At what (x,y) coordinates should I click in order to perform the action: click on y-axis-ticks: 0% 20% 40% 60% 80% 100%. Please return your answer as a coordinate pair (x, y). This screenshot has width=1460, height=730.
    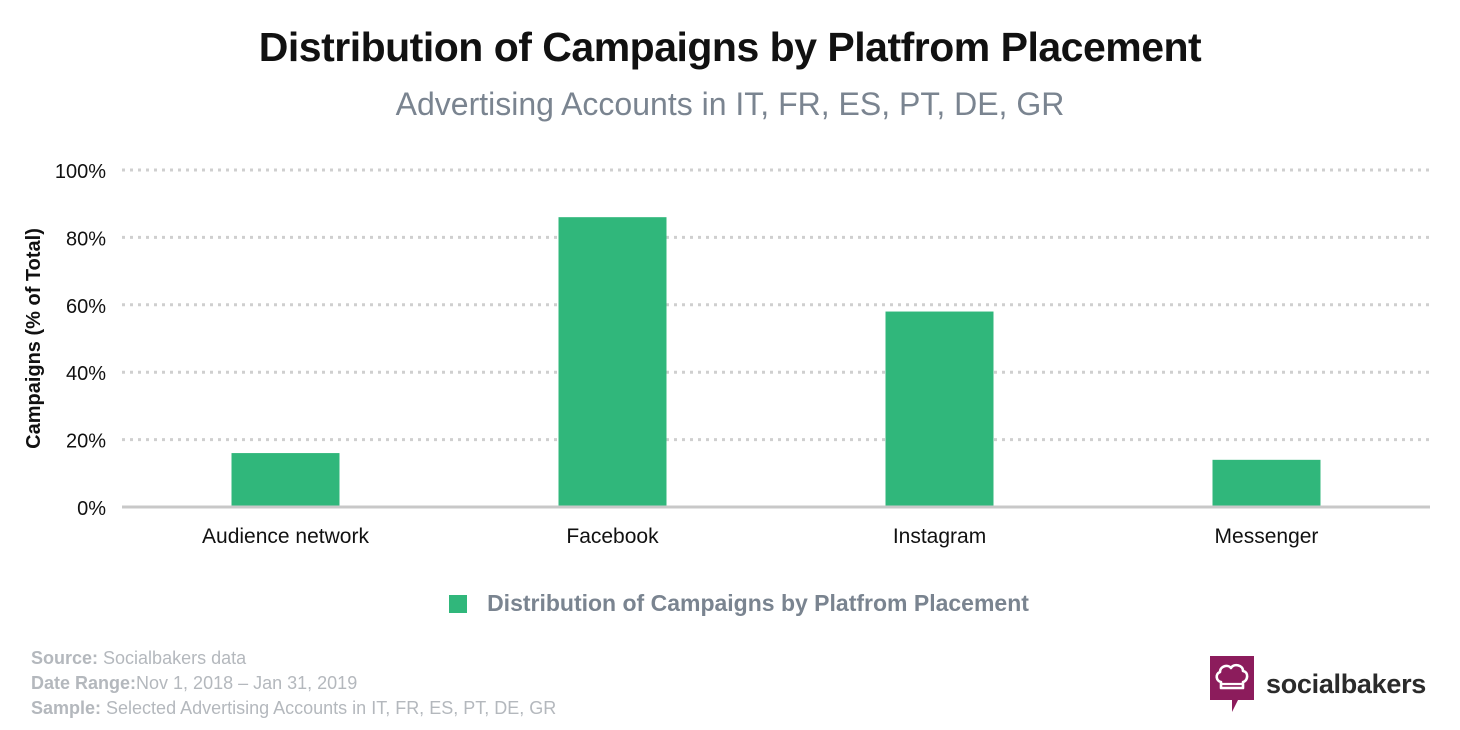
    Looking at the image, I should click on (80, 340).